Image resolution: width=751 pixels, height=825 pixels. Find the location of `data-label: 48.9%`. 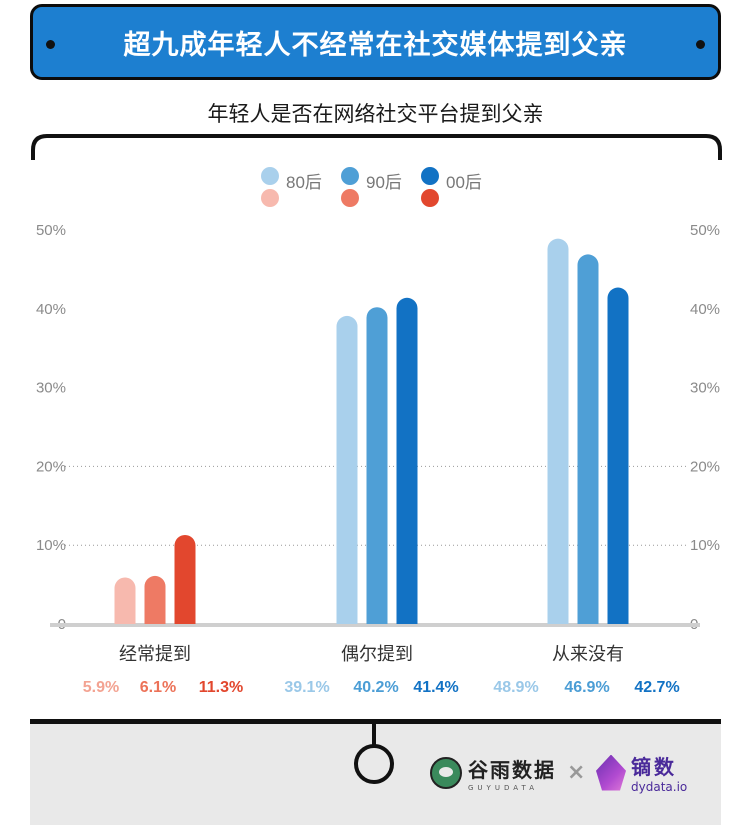

data-label: 48.9% is located at coordinates (515, 687).